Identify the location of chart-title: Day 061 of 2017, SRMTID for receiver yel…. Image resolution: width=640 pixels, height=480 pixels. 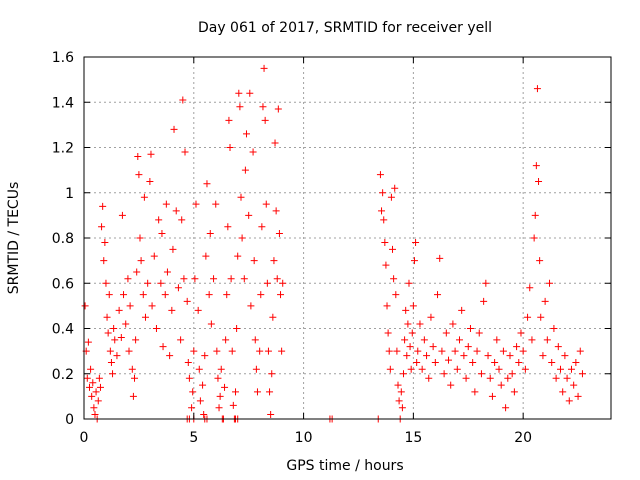
(345, 28).